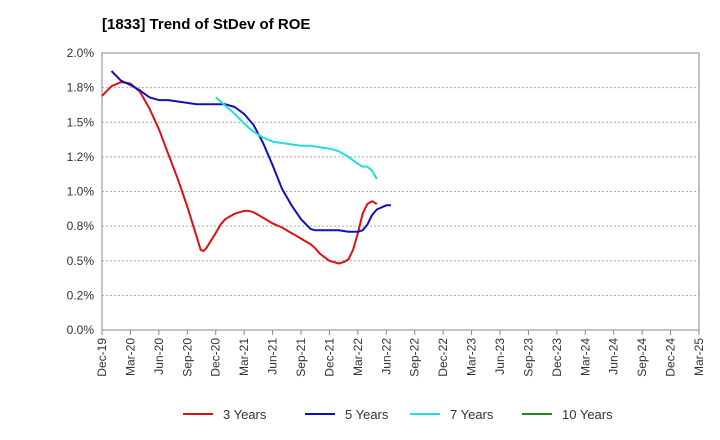 Image resolution: width=720 pixels, height=440 pixels. What do you see at coordinates (273, 356) in the screenshot?
I see `x-tick-label: Jun-21` at bounding box center [273, 356].